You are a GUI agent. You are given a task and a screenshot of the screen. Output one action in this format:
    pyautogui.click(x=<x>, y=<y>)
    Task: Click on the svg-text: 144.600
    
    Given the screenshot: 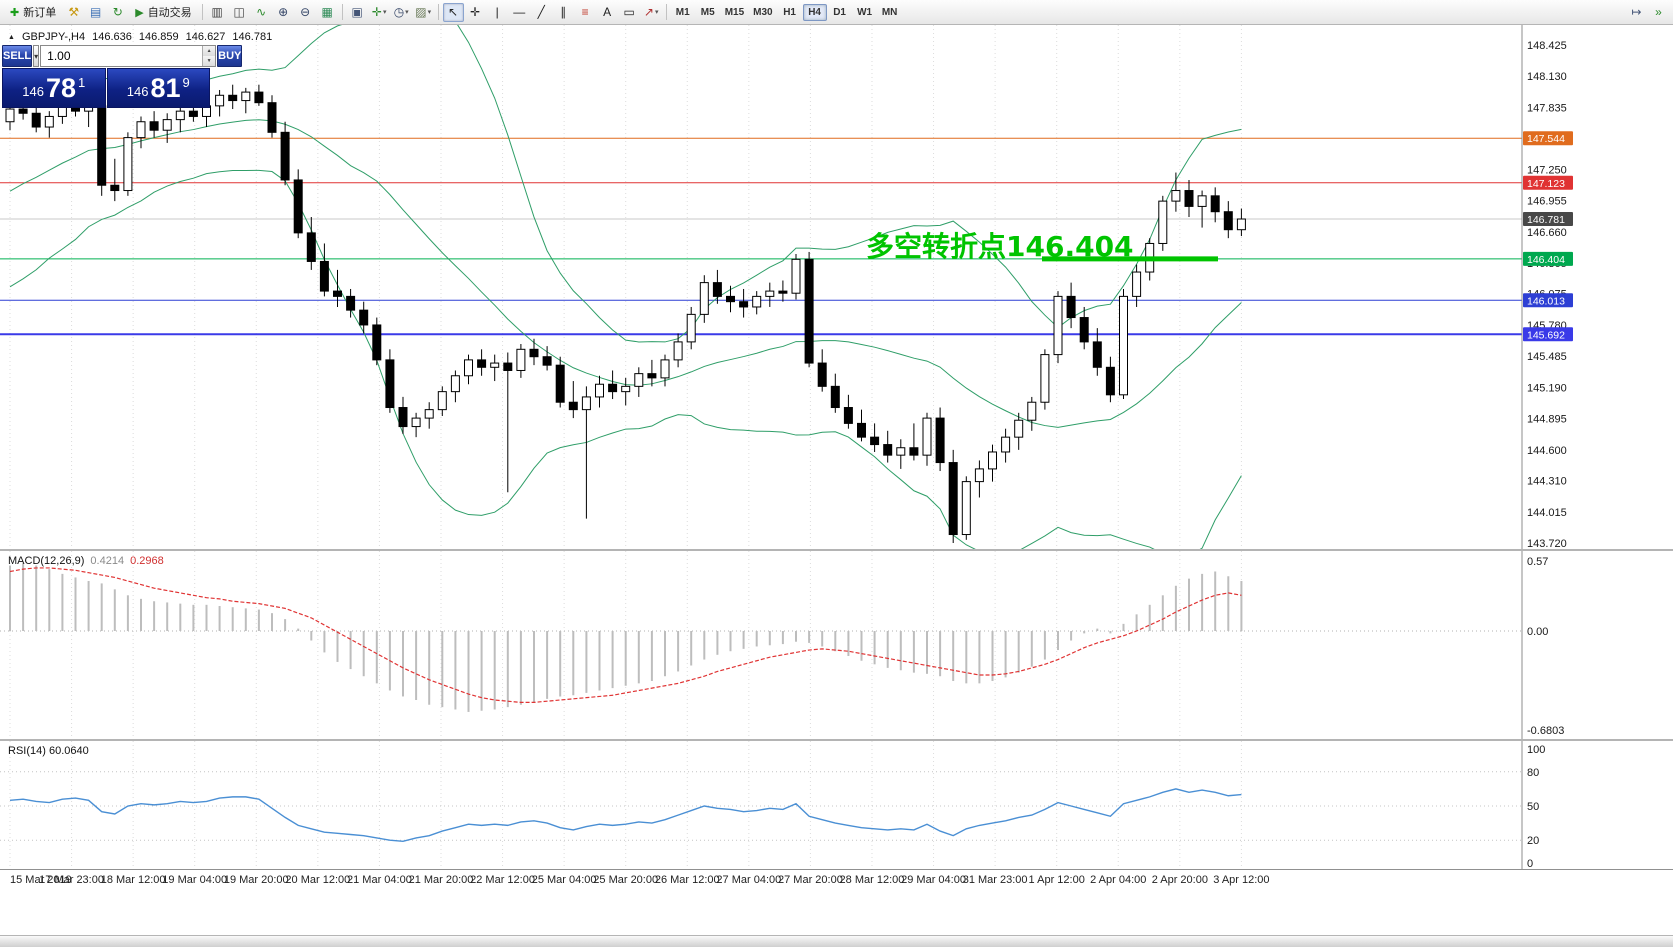 What is the action you would take?
    pyautogui.click(x=1547, y=451)
    